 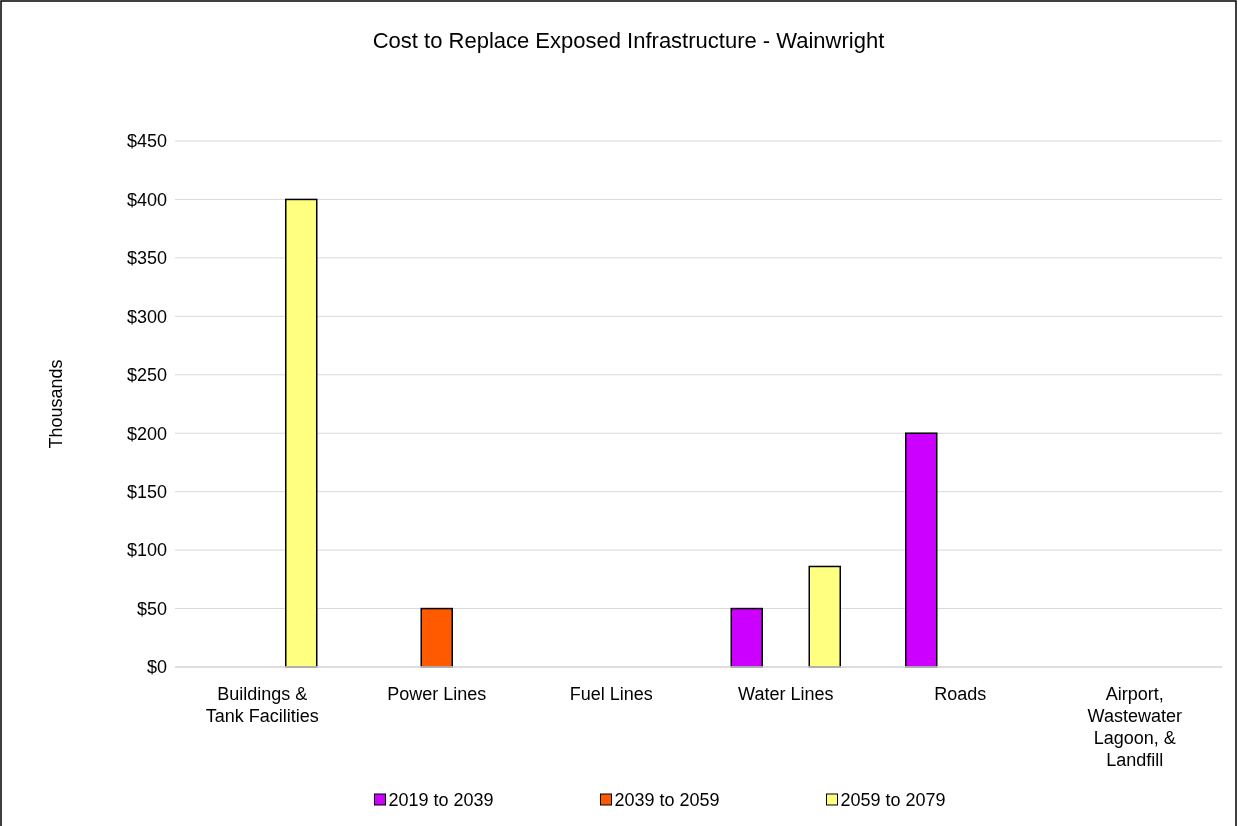 I want to click on y-tick-label: $50, so click(x=151, y=608).